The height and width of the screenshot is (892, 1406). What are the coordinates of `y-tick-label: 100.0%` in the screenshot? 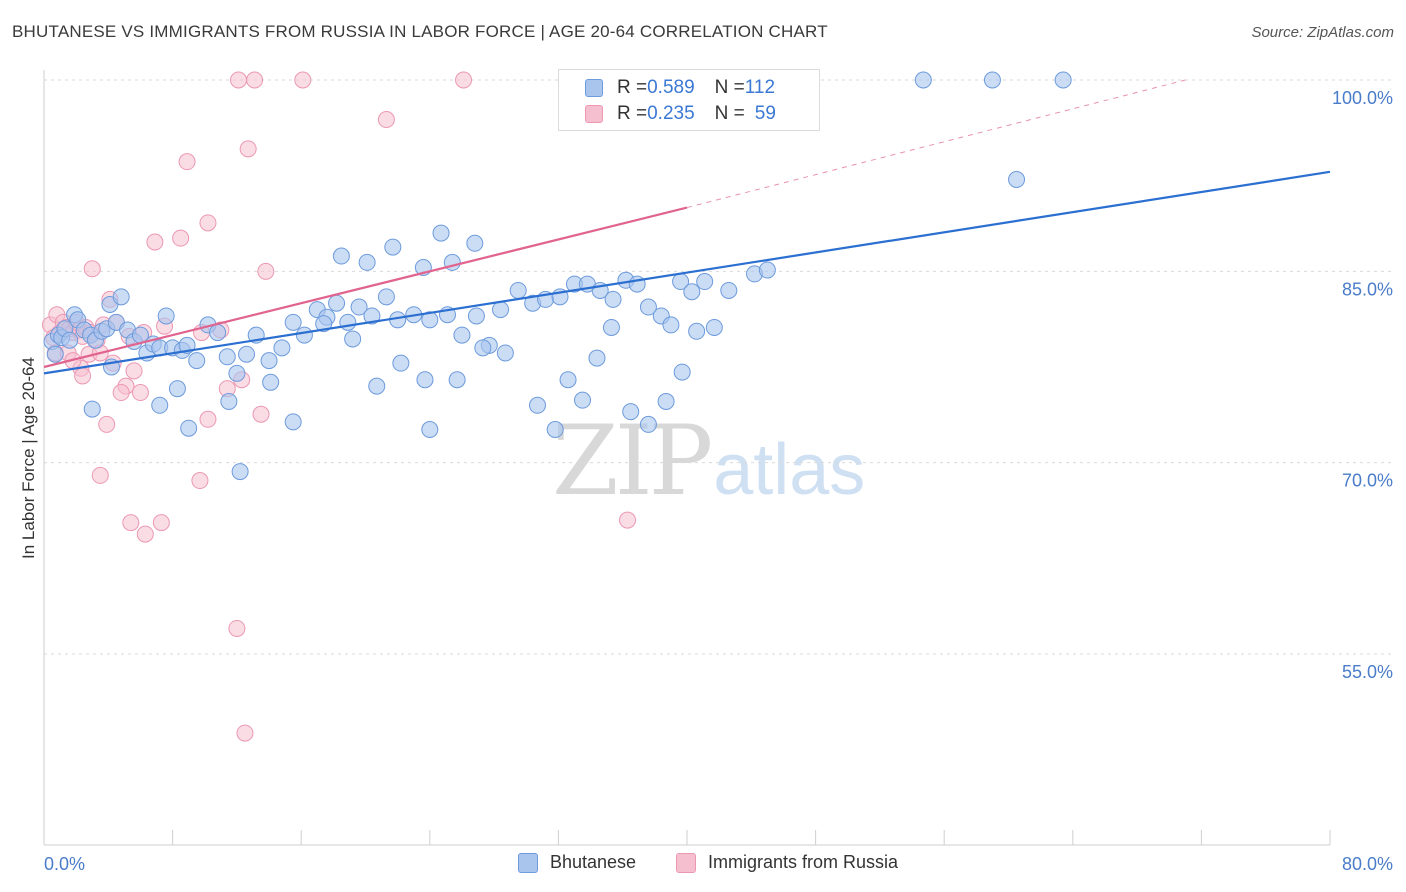 It's located at (1362, 98).